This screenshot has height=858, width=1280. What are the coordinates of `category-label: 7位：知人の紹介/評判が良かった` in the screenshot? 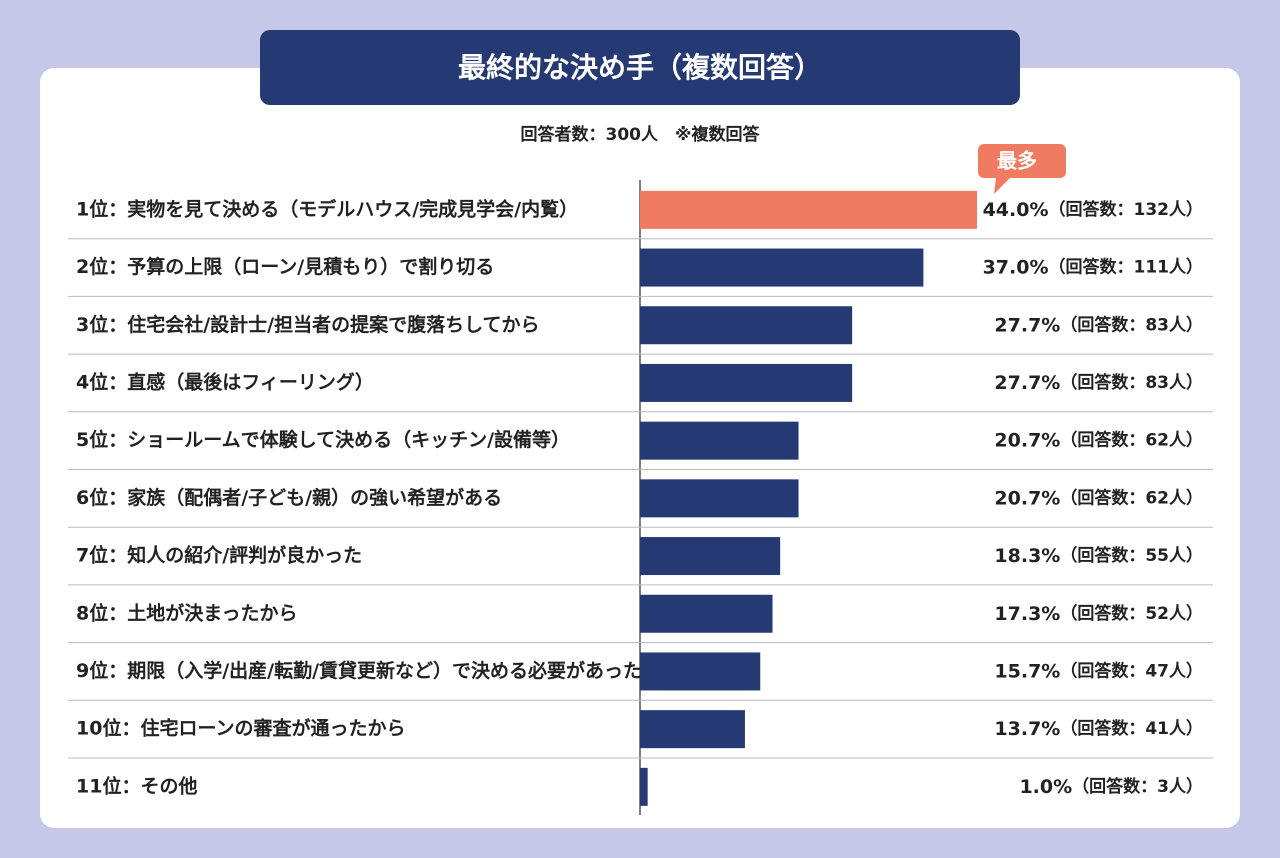 It's located at (219, 555).